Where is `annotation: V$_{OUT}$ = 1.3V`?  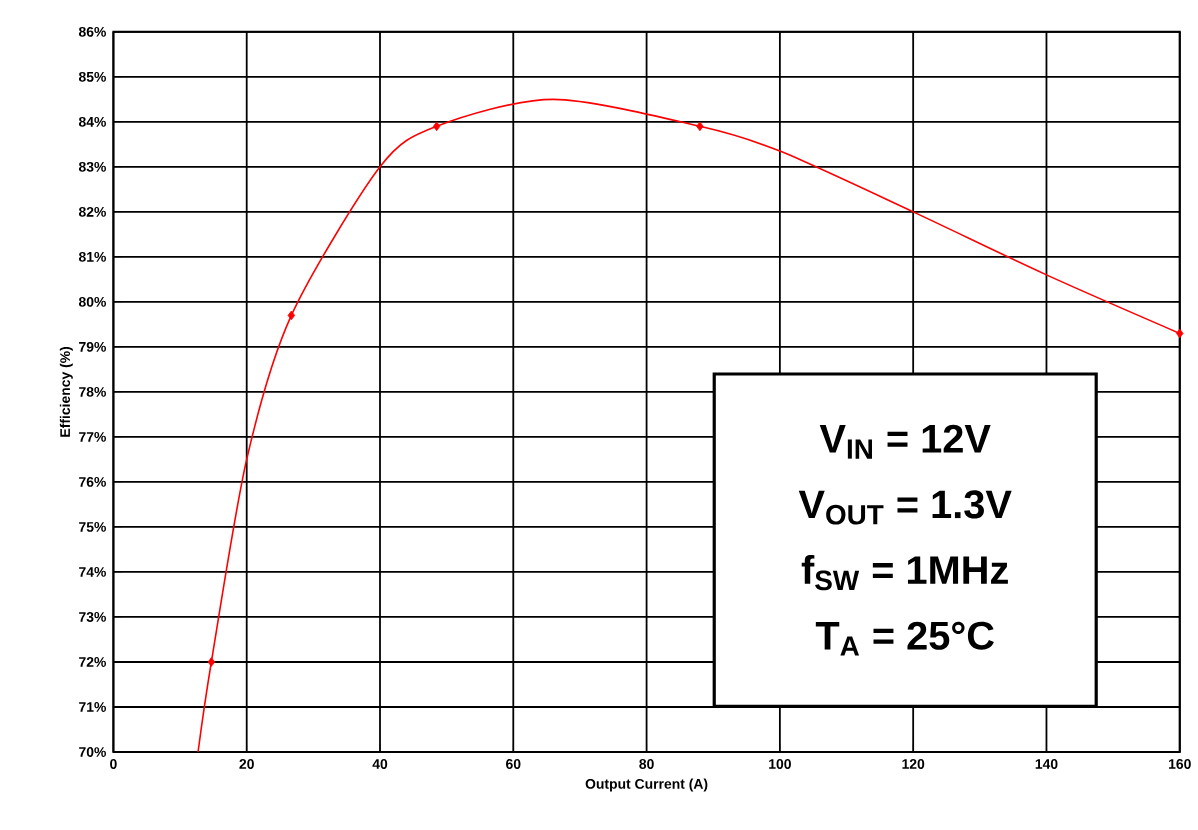
annotation: V$_{OUT}$ = 1.3V is located at coordinates (905, 507).